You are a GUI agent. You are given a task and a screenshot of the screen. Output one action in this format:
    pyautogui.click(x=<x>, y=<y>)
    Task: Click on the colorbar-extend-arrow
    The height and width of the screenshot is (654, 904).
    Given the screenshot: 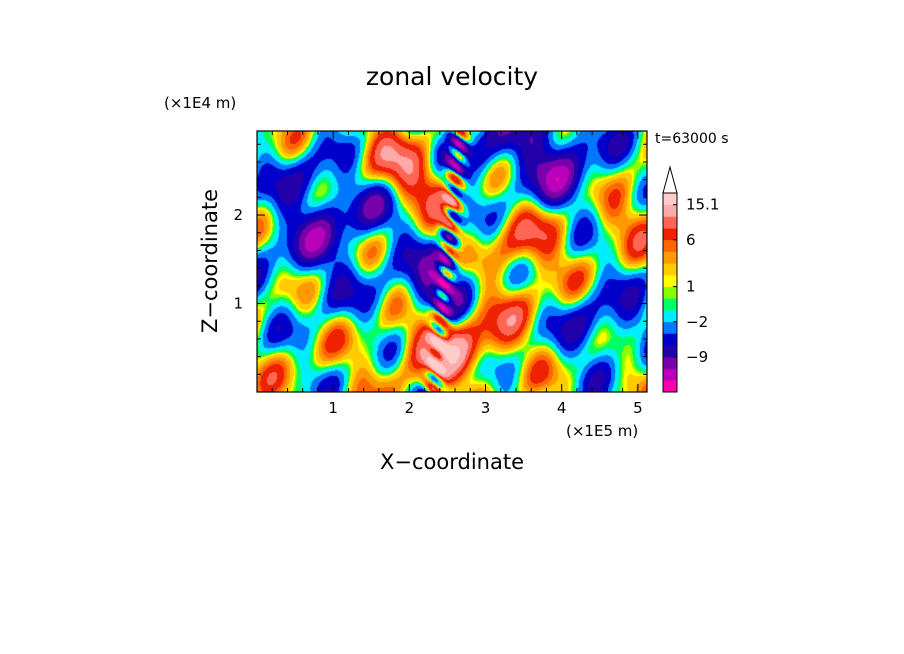 What is the action you would take?
    pyautogui.click(x=670, y=179)
    